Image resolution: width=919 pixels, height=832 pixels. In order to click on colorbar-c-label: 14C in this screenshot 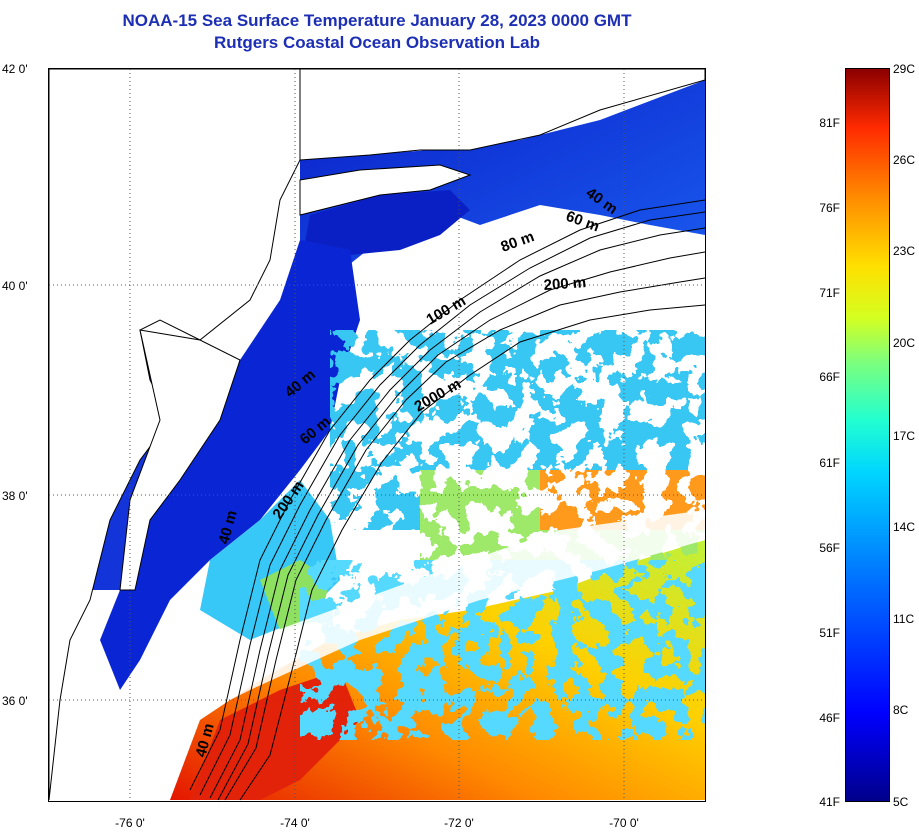, I will do `click(904, 527)`.